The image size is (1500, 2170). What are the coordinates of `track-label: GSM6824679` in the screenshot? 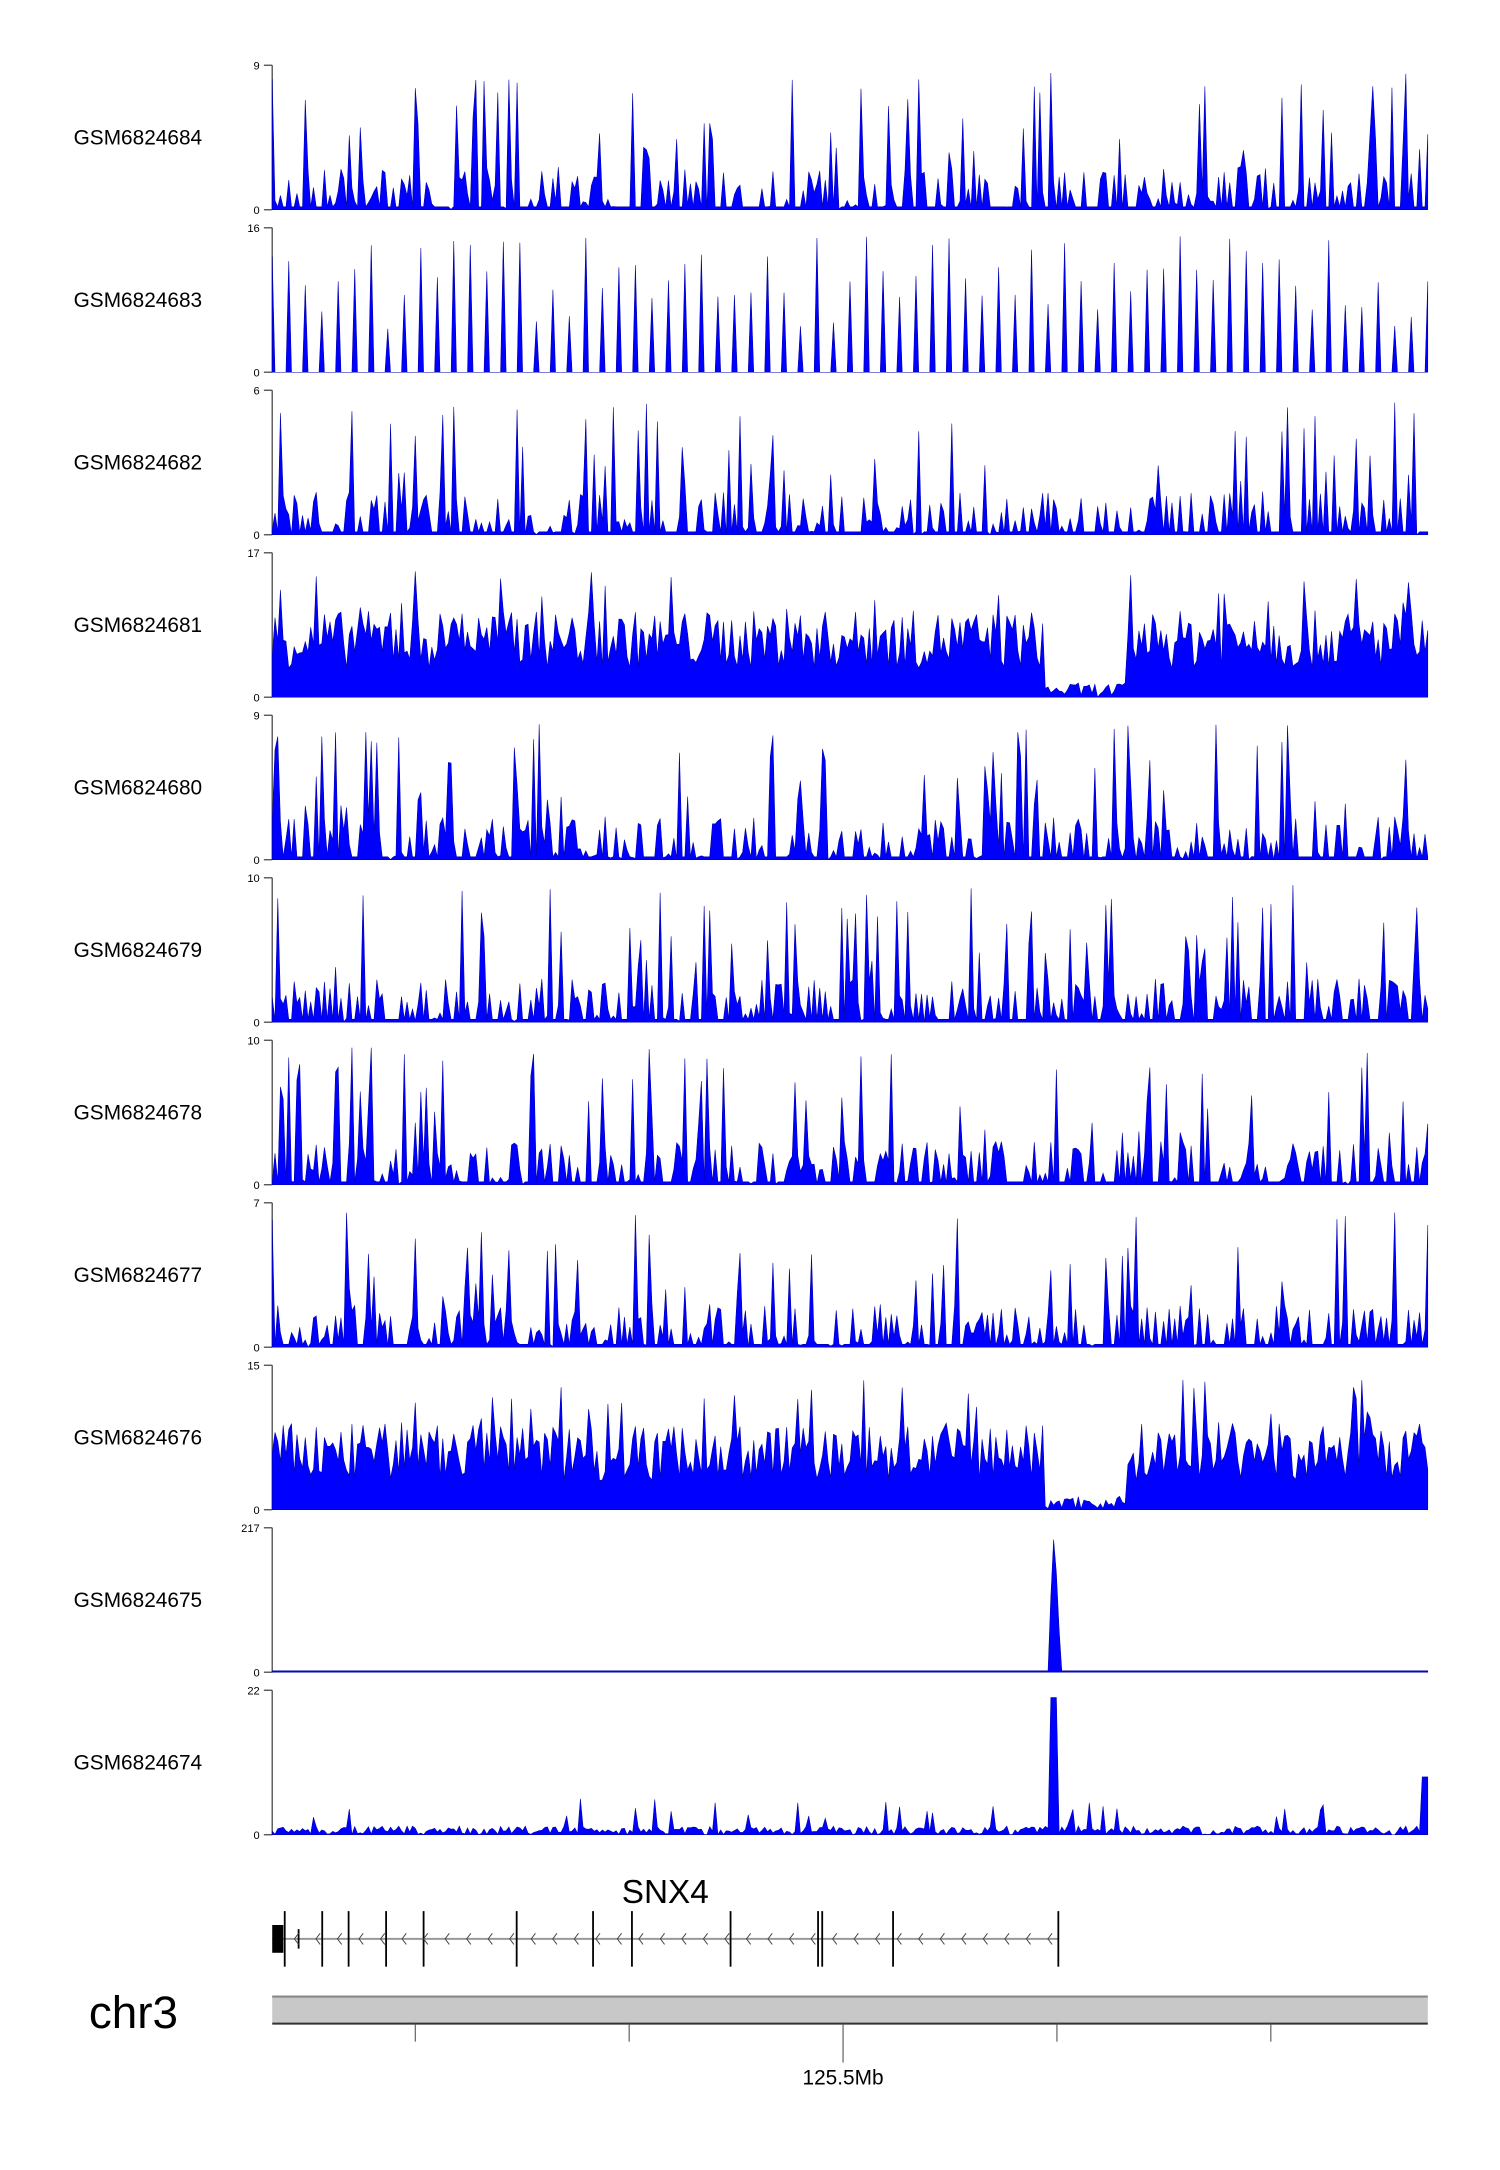 It's located at (138, 950).